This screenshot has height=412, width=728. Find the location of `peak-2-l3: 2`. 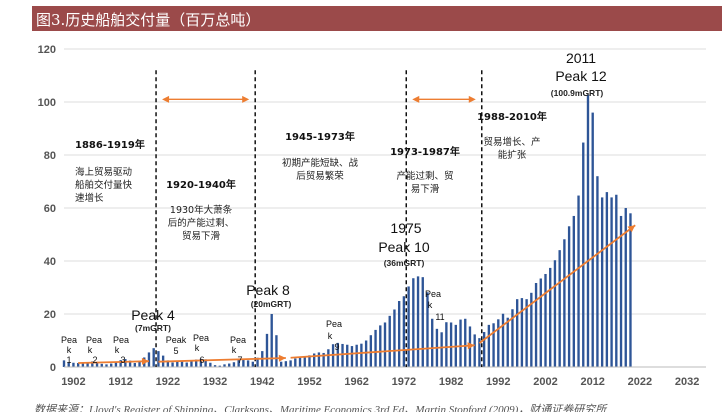

peak-2-l3: 2 is located at coordinates (94, 360).